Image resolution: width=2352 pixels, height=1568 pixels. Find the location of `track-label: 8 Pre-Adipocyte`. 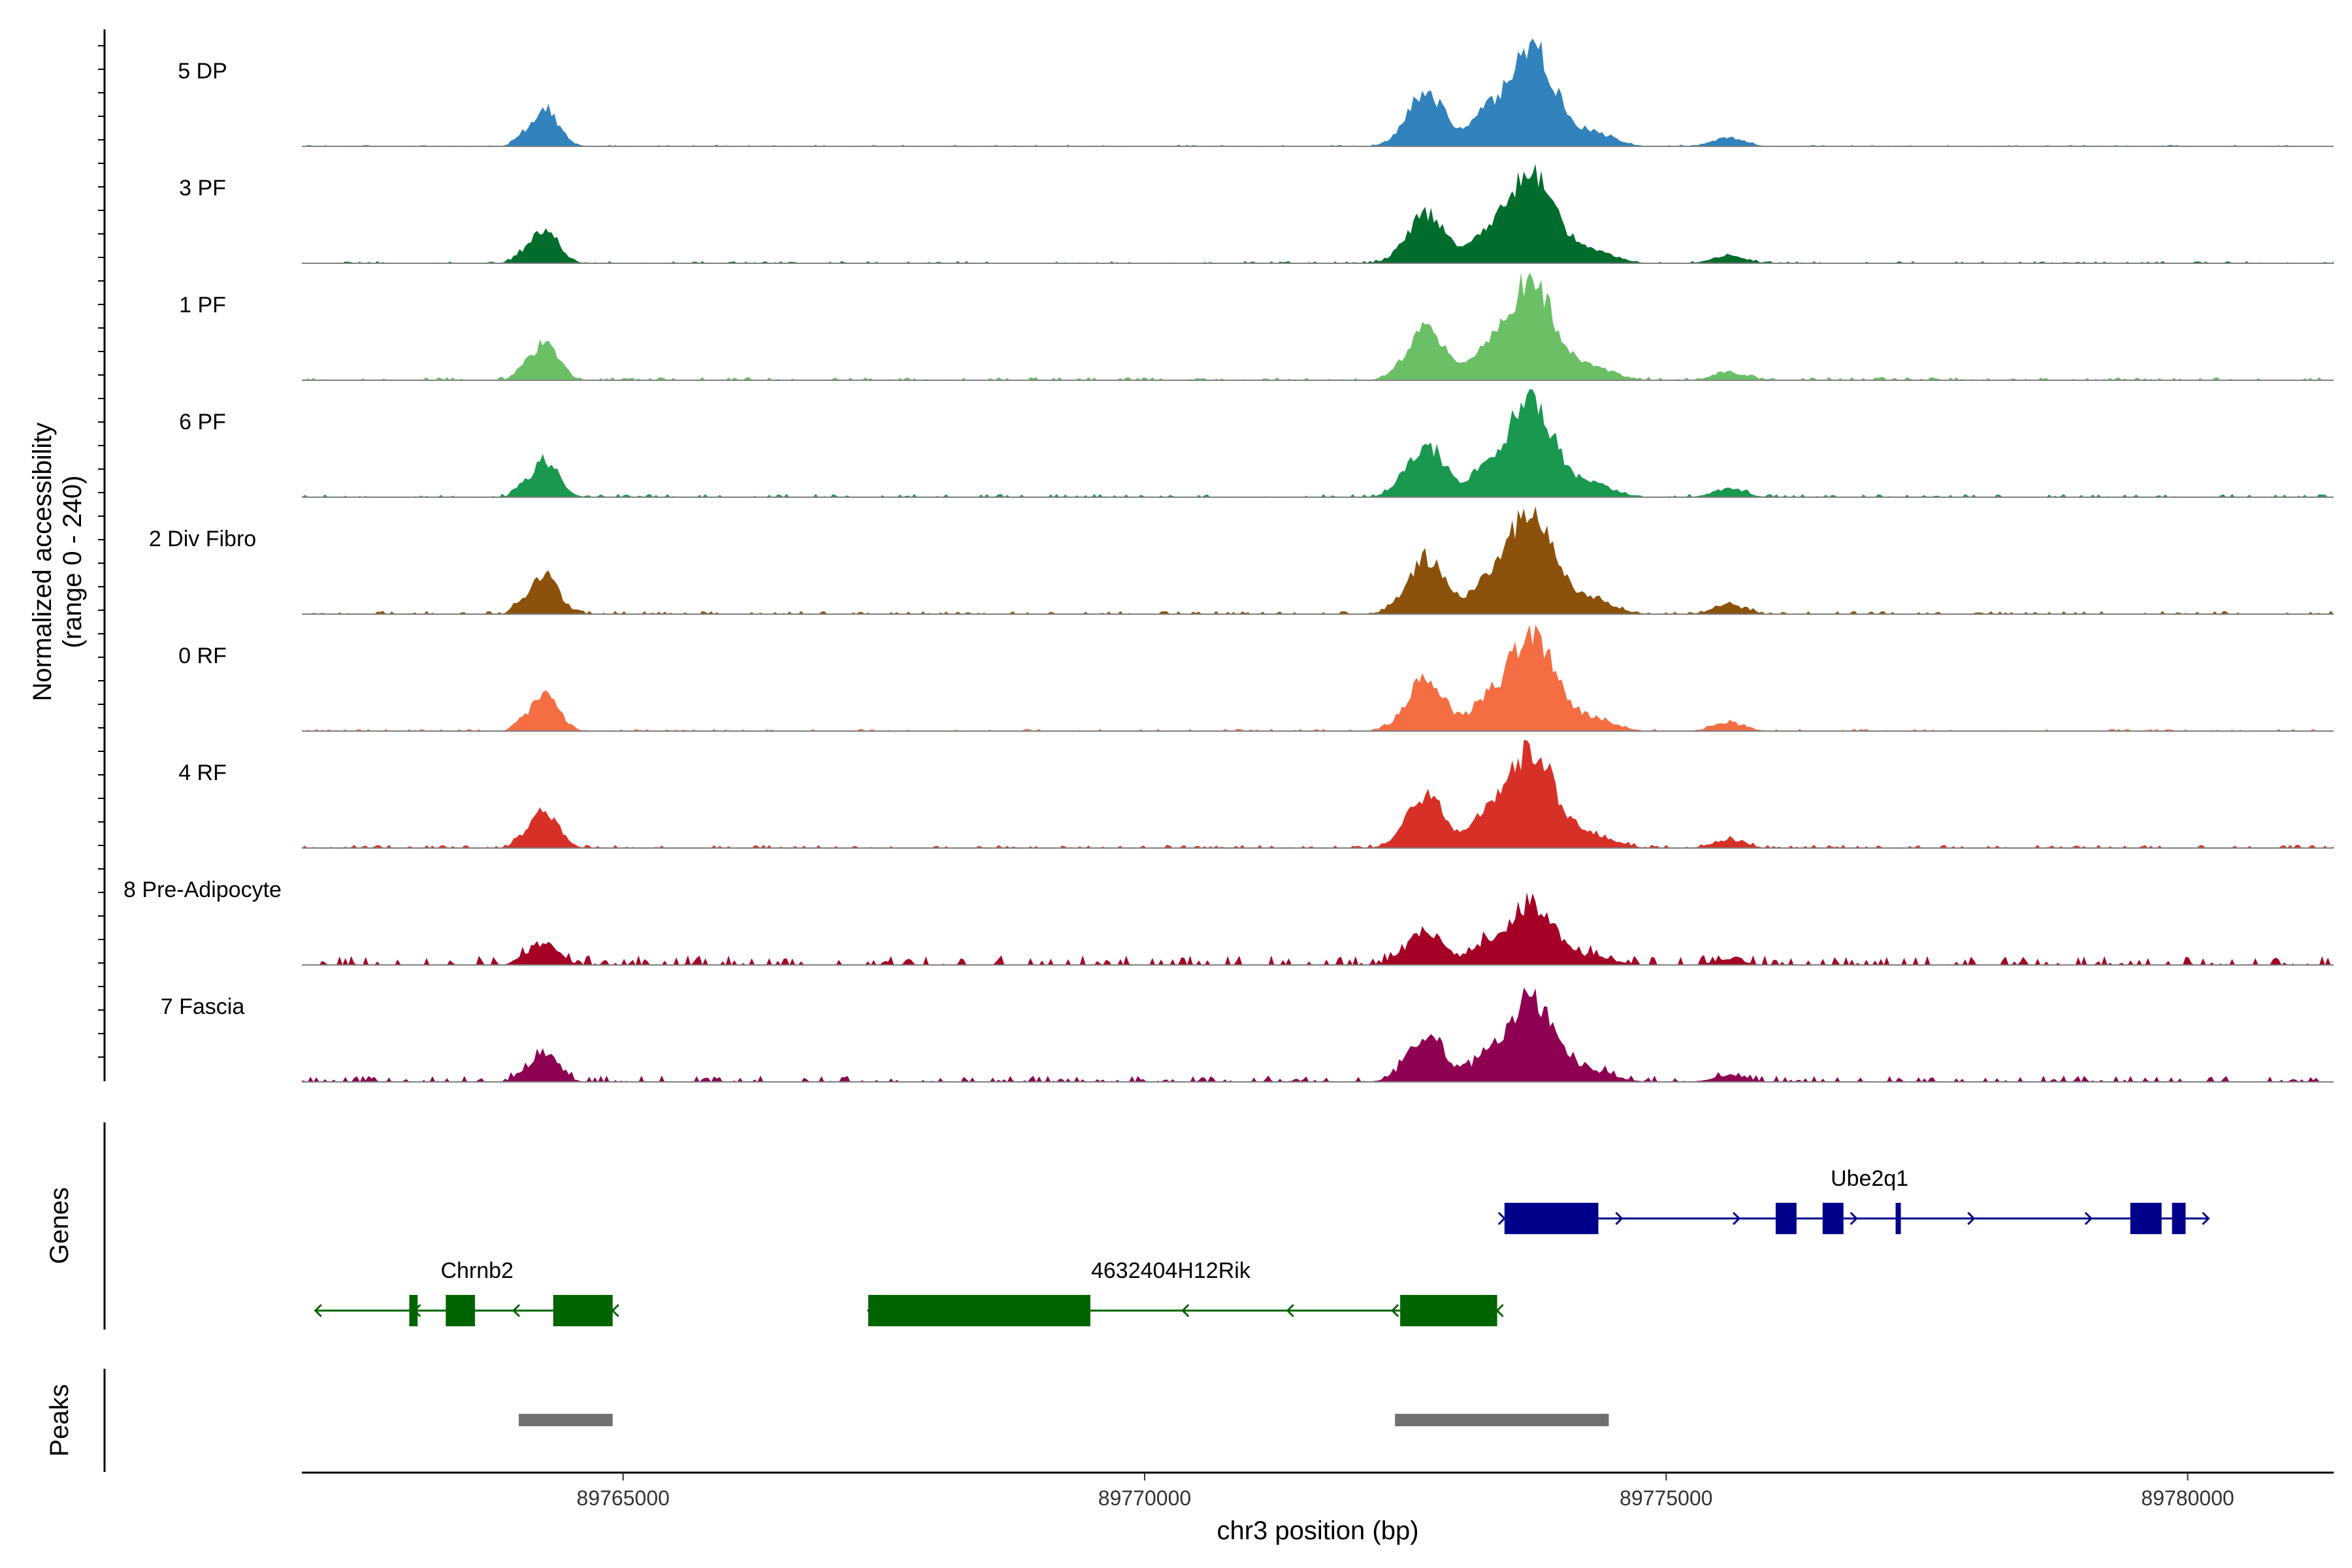

track-label: 8 Pre-Adipocyte is located at coordinates (202, 889).